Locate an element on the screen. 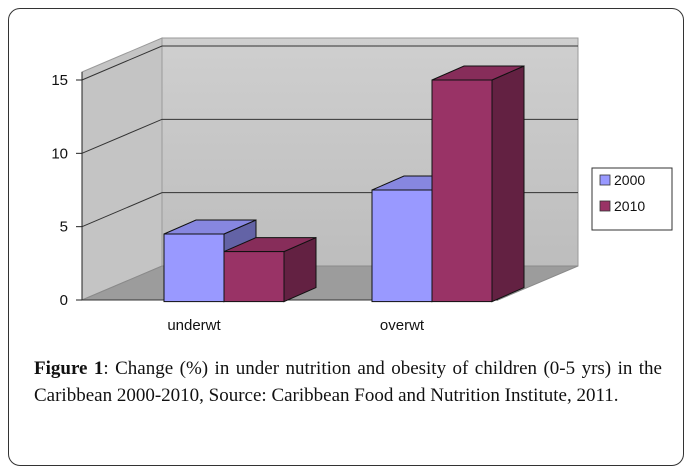 This screenshot has height=476, width=694. bar-2010-overwt is located at coordinates (478, 184).